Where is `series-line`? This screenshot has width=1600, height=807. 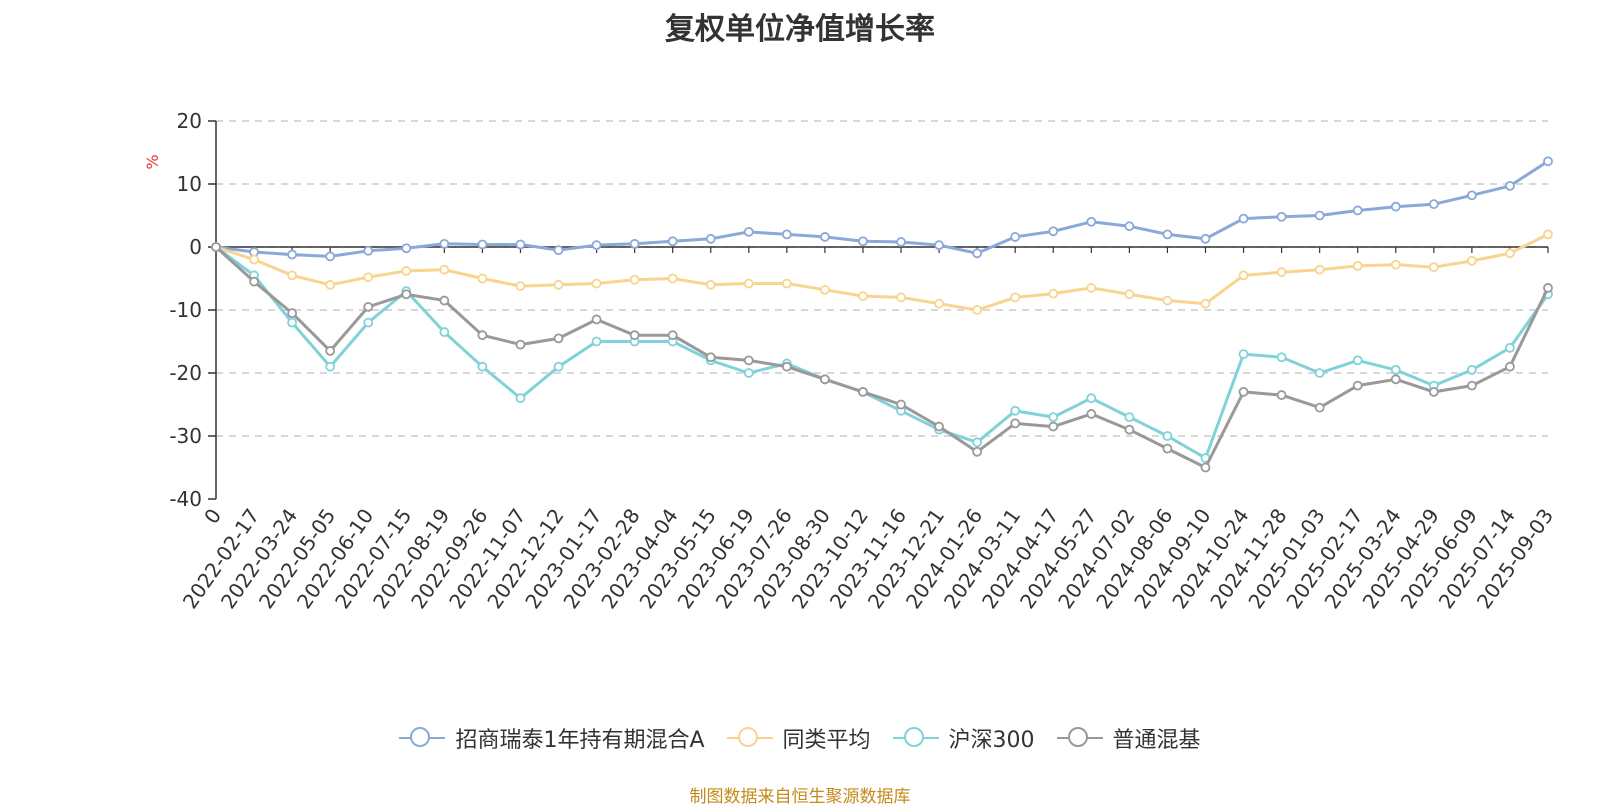
series-line is located at coordinates (882, 272).